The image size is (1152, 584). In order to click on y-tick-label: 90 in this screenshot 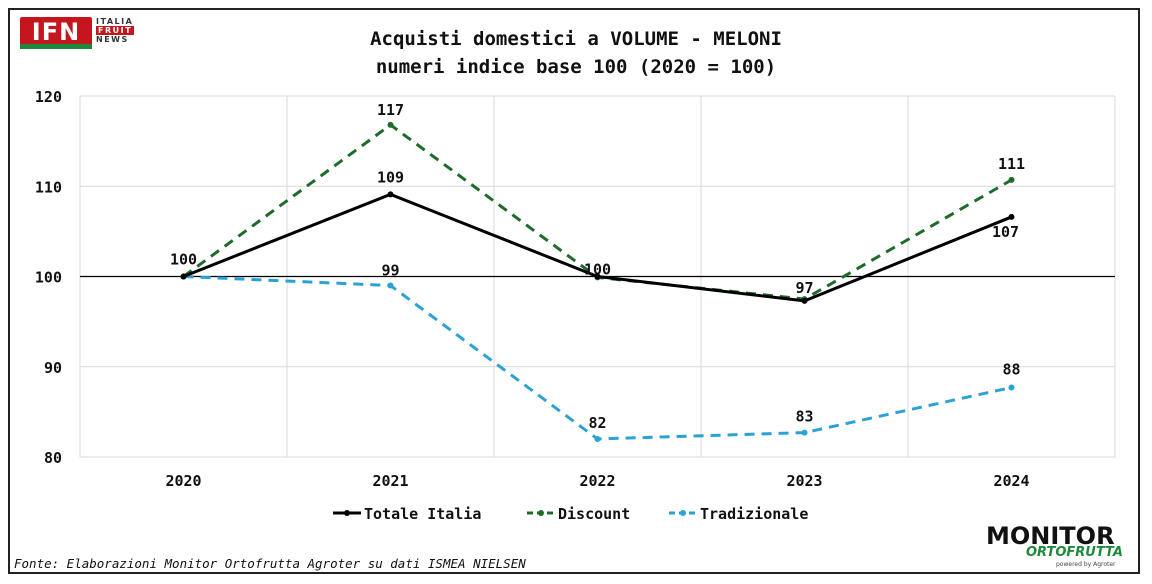, I will do `click(53, 368)`.